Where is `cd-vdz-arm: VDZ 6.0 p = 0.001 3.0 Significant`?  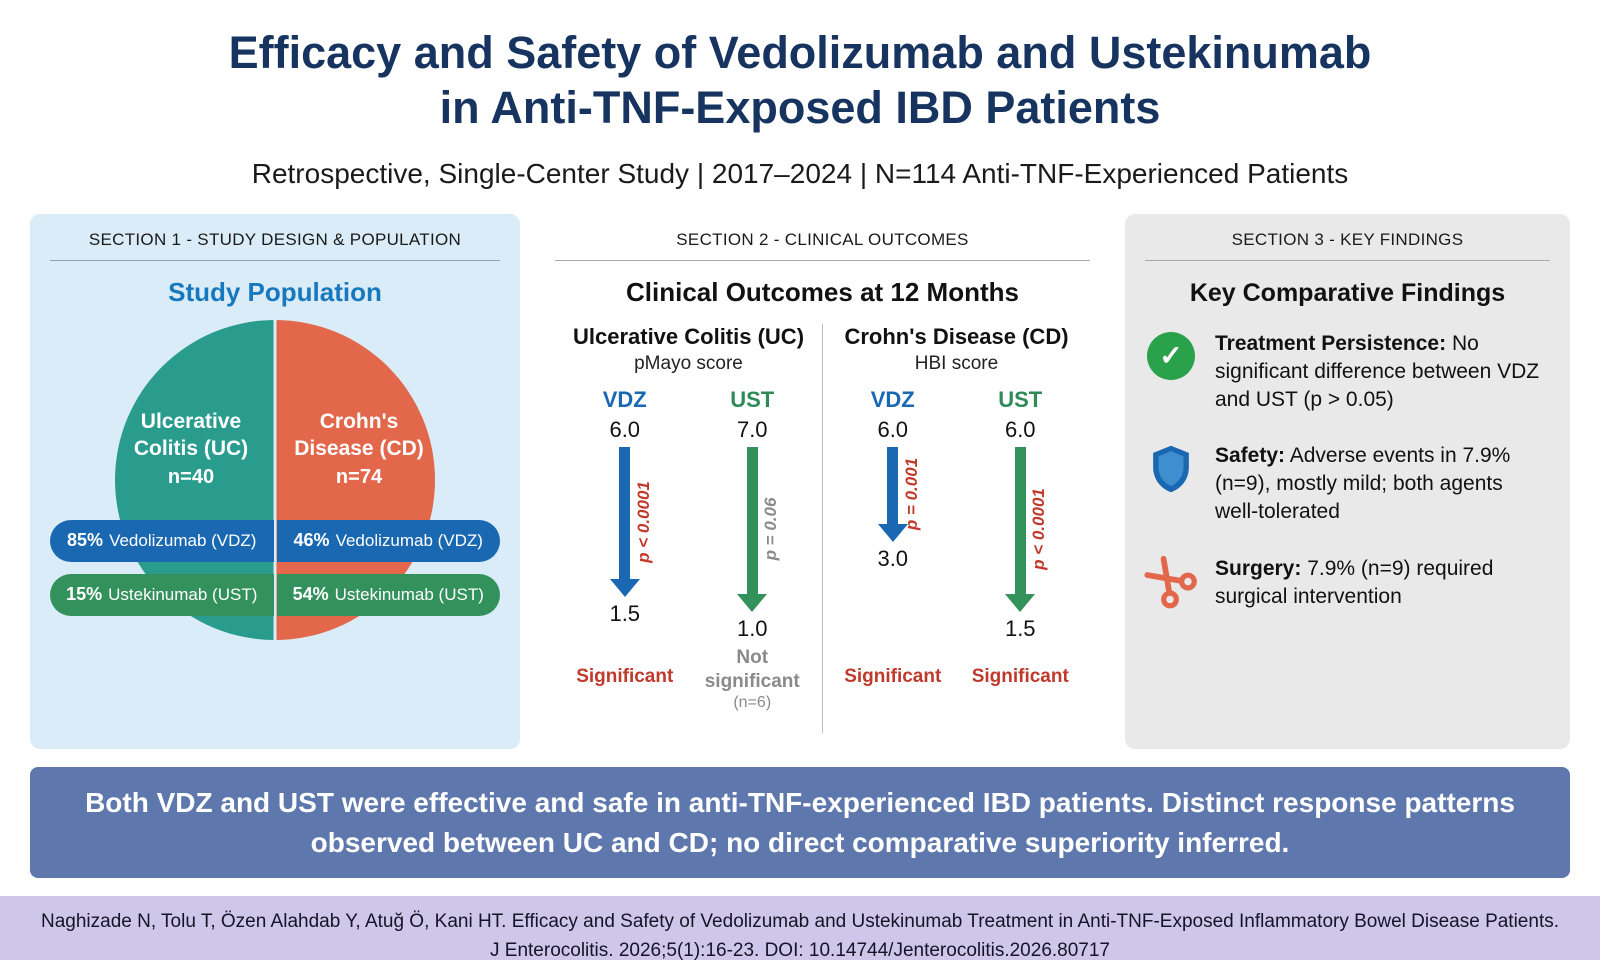
cd-vdz-arm: VDZ 6.0 p = 0.001 3.0 Significant is located at coordinates (893, 538).